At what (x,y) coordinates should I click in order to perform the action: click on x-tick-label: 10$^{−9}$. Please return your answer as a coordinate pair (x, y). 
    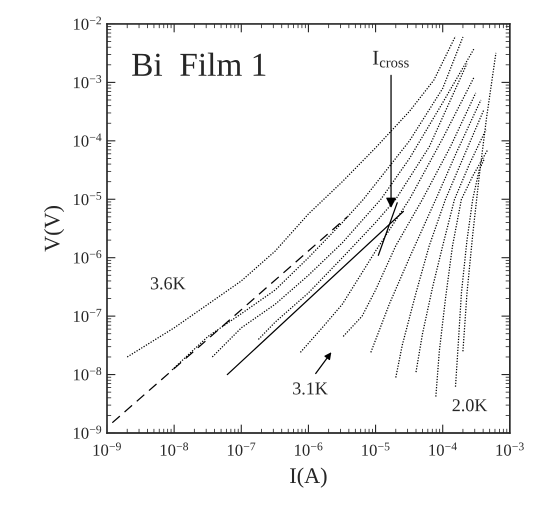
    Looking at the image, I should click on (107, 449).